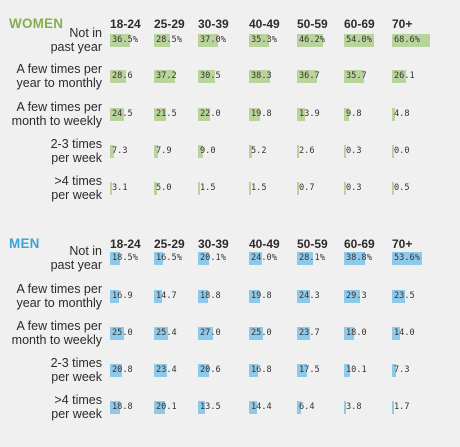 The height and width of the screenshot is (447, 460). Describe the element at coordinates (166, 296) in the screenshot. I see `men-cell-value: 14.7` at that location.